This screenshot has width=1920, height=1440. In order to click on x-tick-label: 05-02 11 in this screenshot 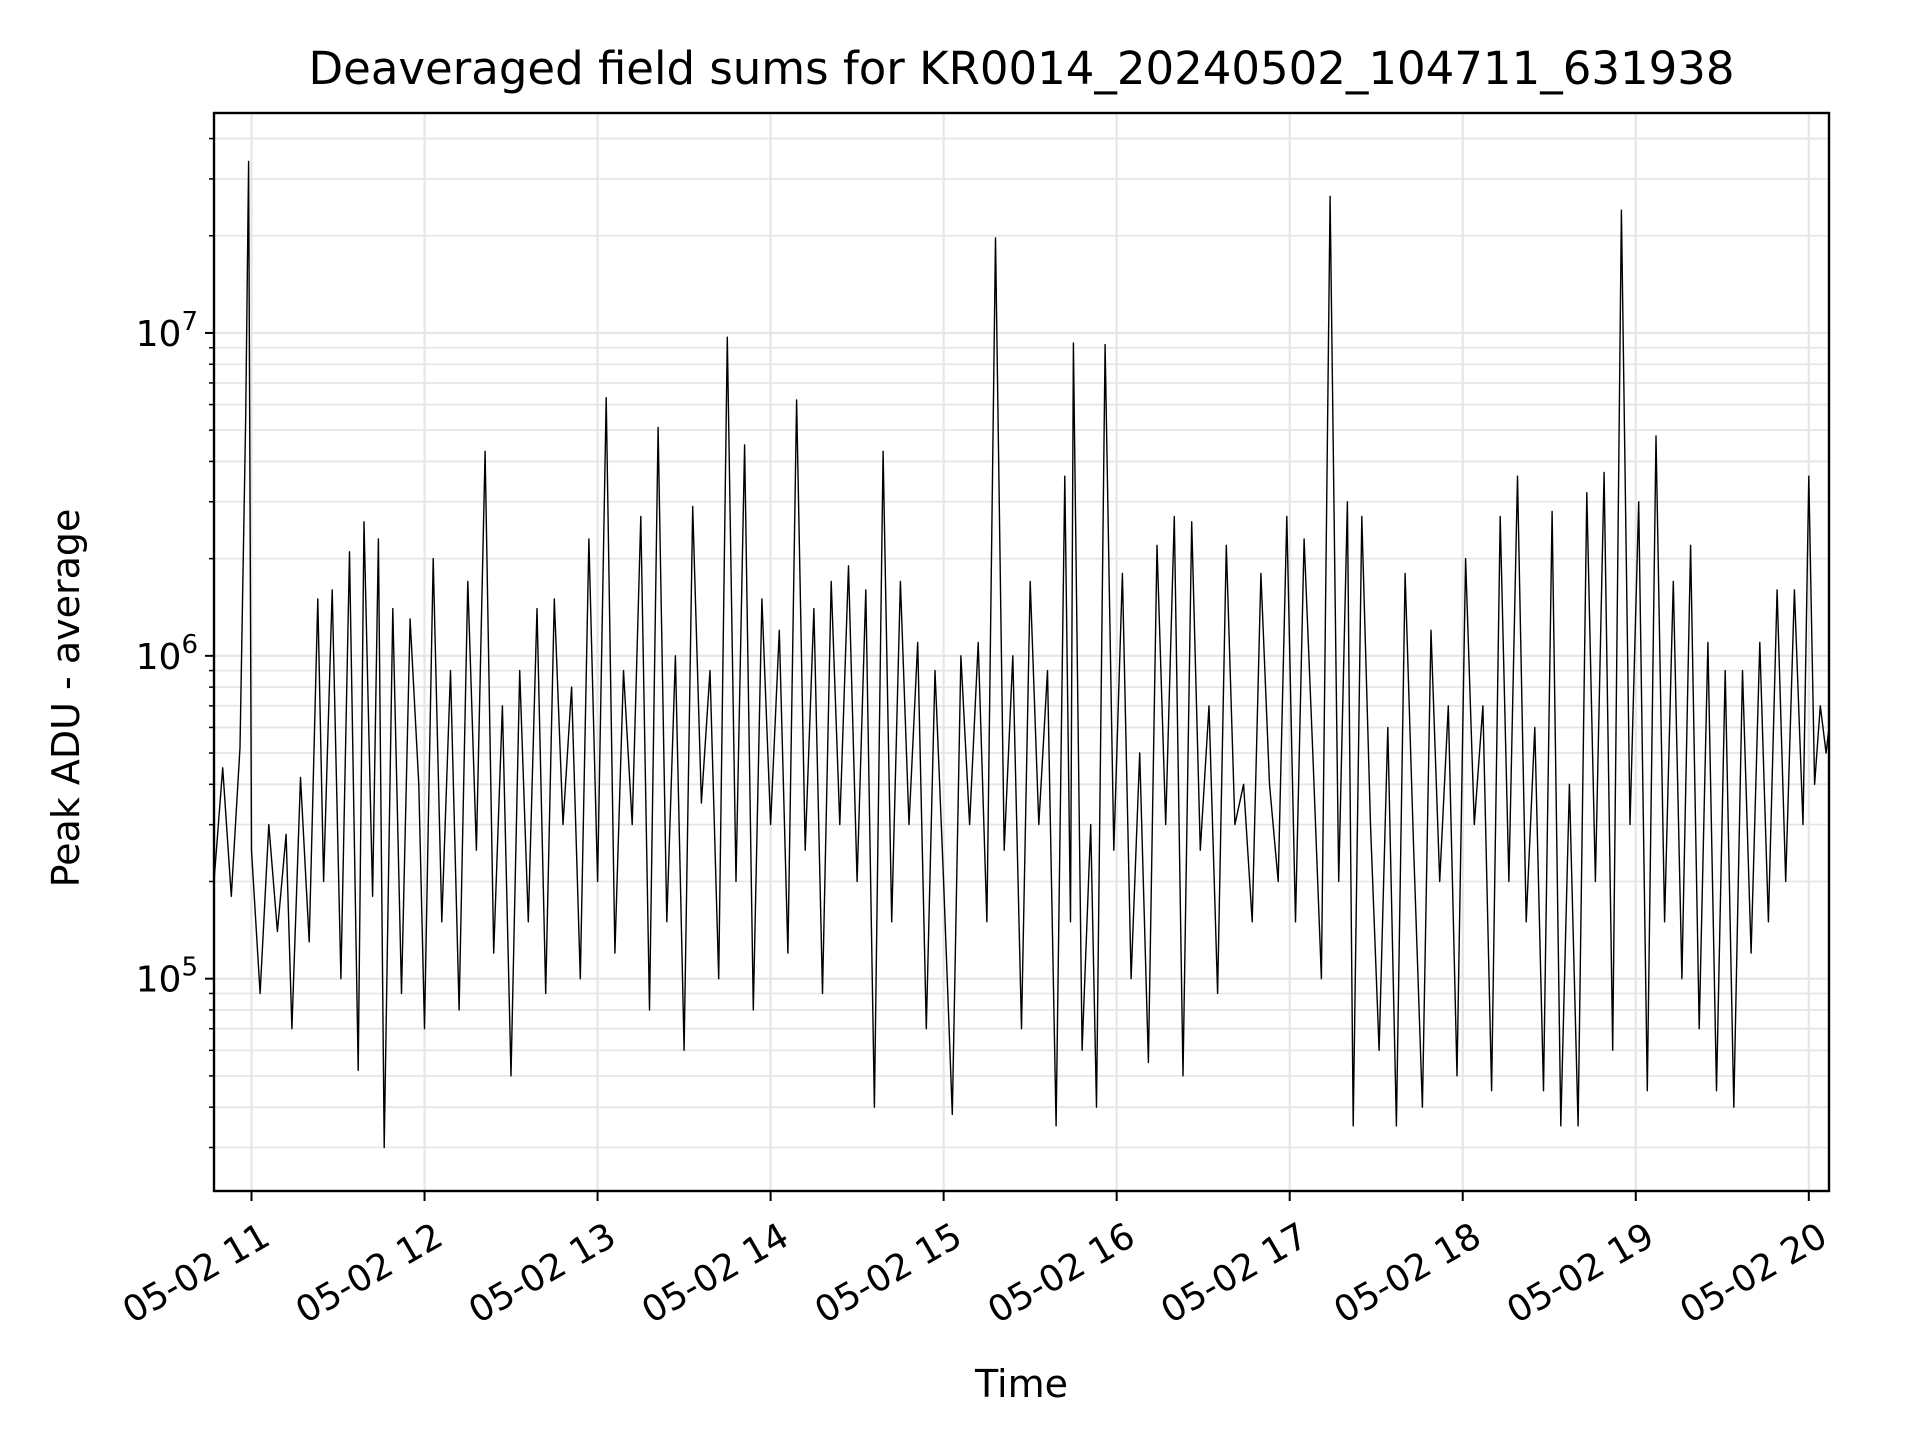, I will do `click(196, 1273)`.